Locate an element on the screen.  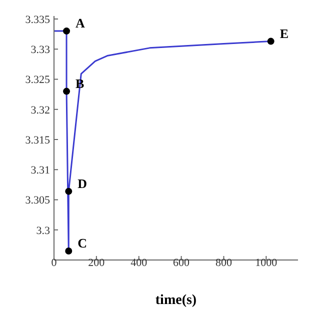
y-tick-label: 3.315 is located at coordinates (37, 140).